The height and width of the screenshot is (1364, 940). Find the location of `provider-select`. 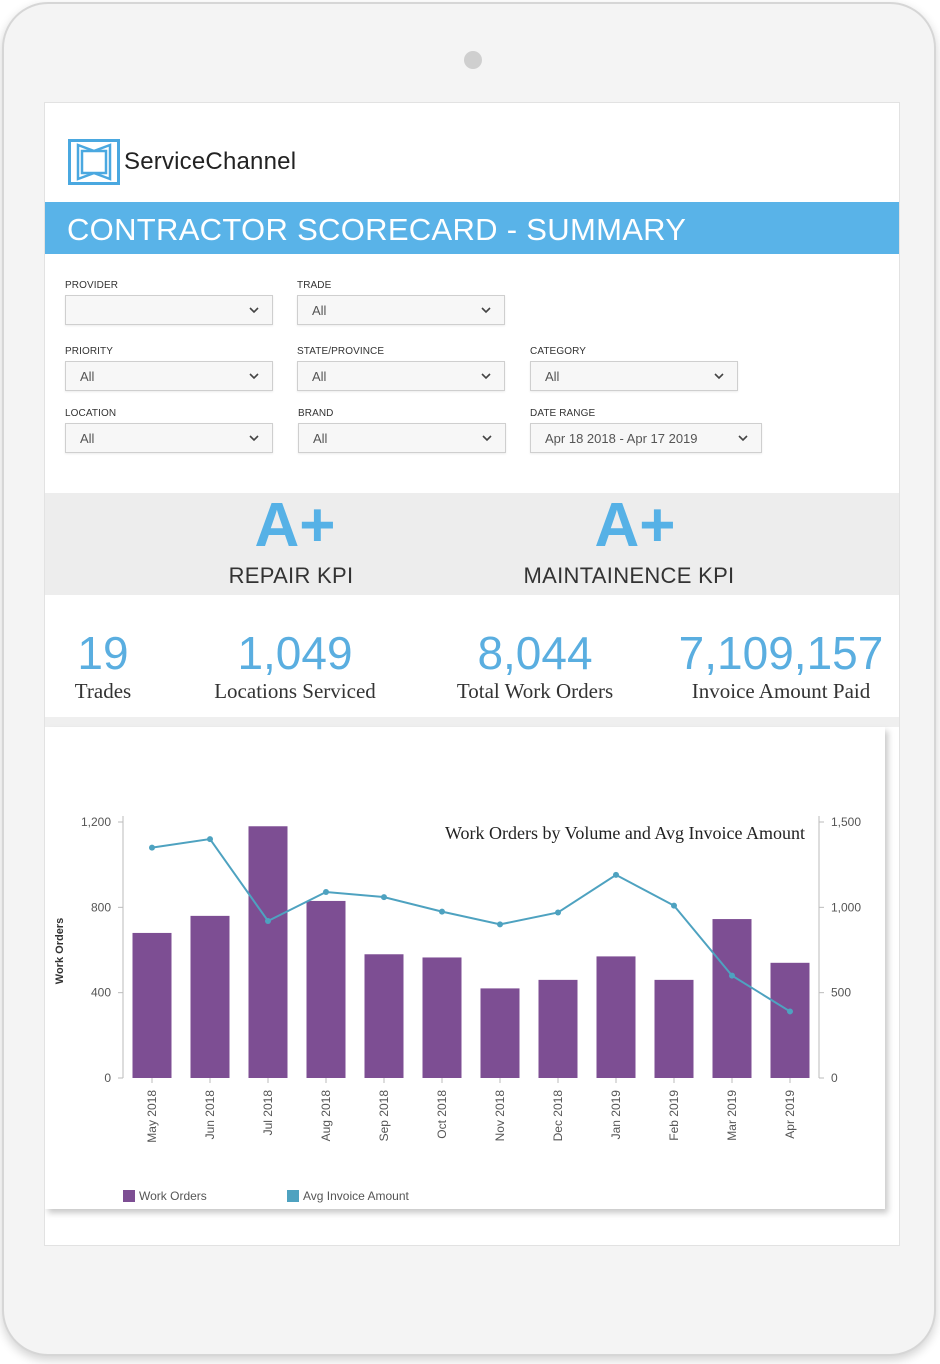

provider-select is located at coordinates (169, 310).